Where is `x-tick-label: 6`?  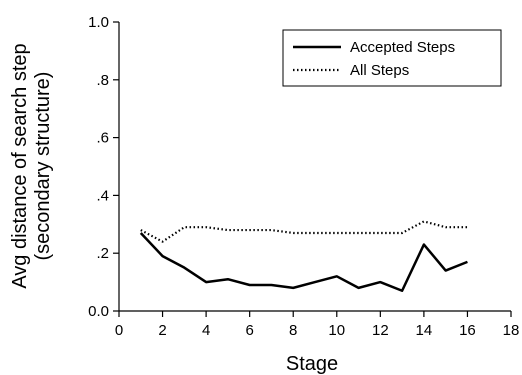
x-tick-label: 6 is located at coordinates (249, 330).